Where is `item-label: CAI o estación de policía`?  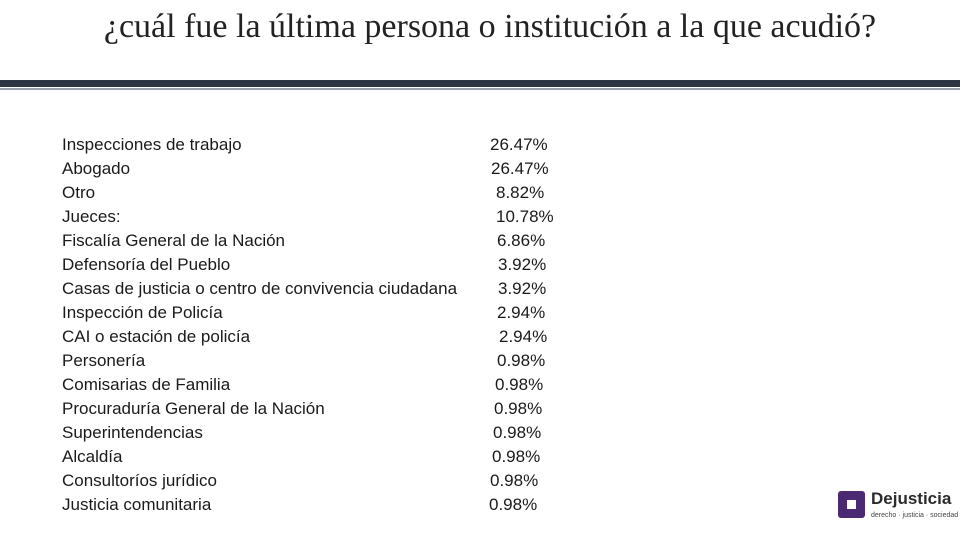
item-label: CAI o estación de policía is located at coordinates (156, 336).